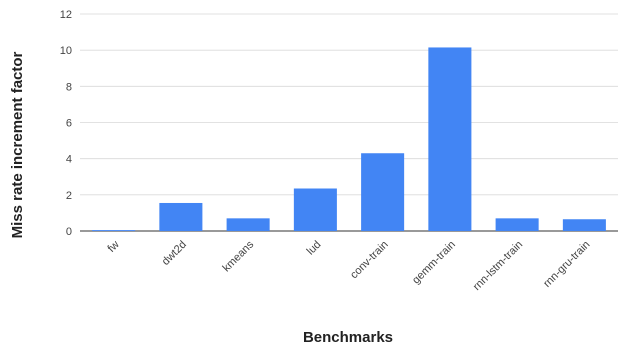 The height and width of the screenshot is (346, 628). I want to click on bar-rnn-gru-train, so click(584, 225).